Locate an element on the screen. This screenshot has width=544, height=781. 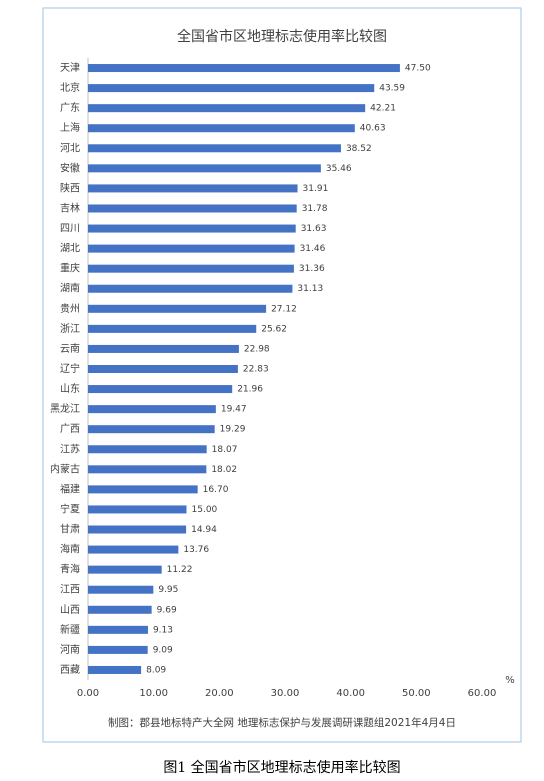
value-label: 19.29 is located at coordinates (233, 430).